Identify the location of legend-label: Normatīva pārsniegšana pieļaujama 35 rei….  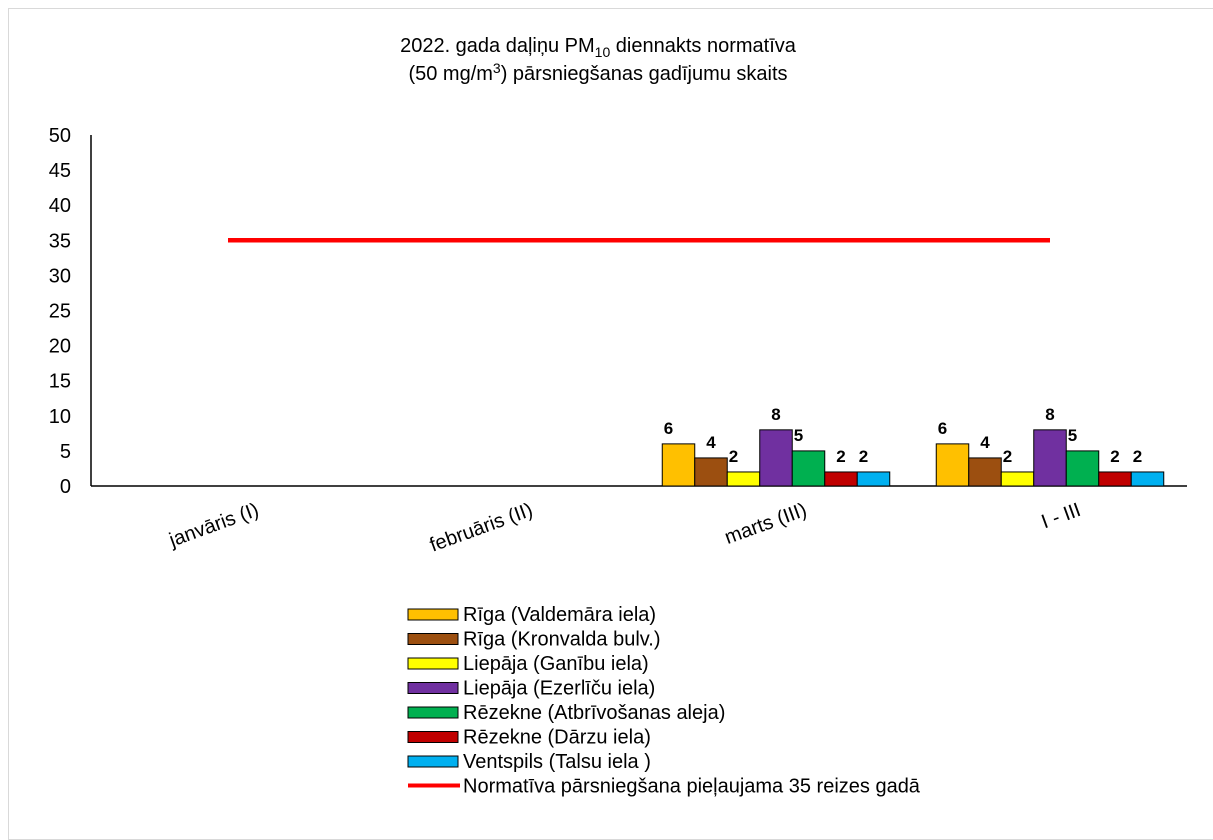
(692, 787).